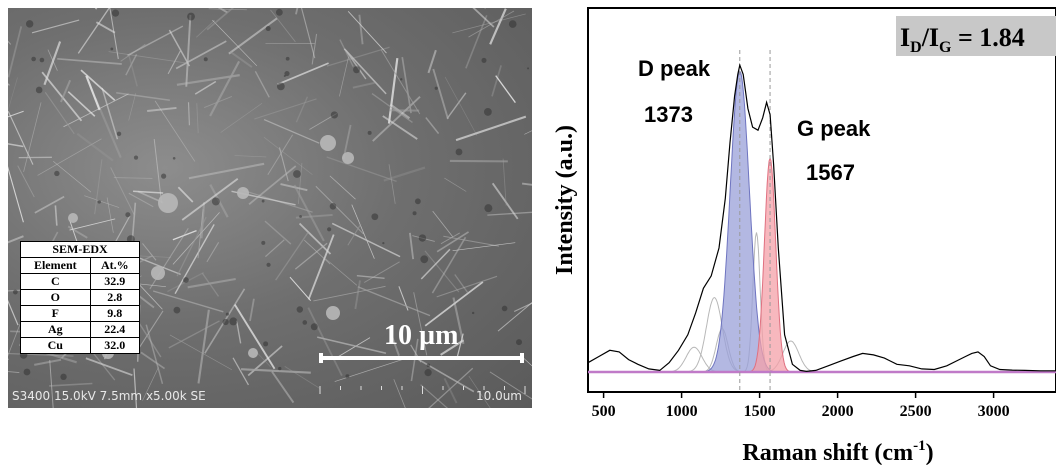 This screenshot has height=465, width=1056. What do you see at coordinates (55, 345) in the screenshot?
I see `edx-element: Cu` at bounding box center [55, 345].